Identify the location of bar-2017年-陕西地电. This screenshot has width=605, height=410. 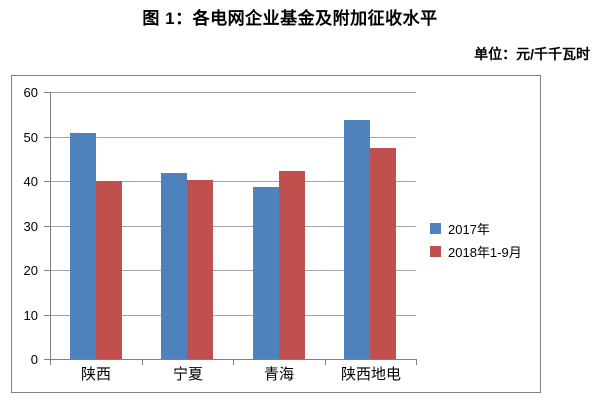
(357, 239).